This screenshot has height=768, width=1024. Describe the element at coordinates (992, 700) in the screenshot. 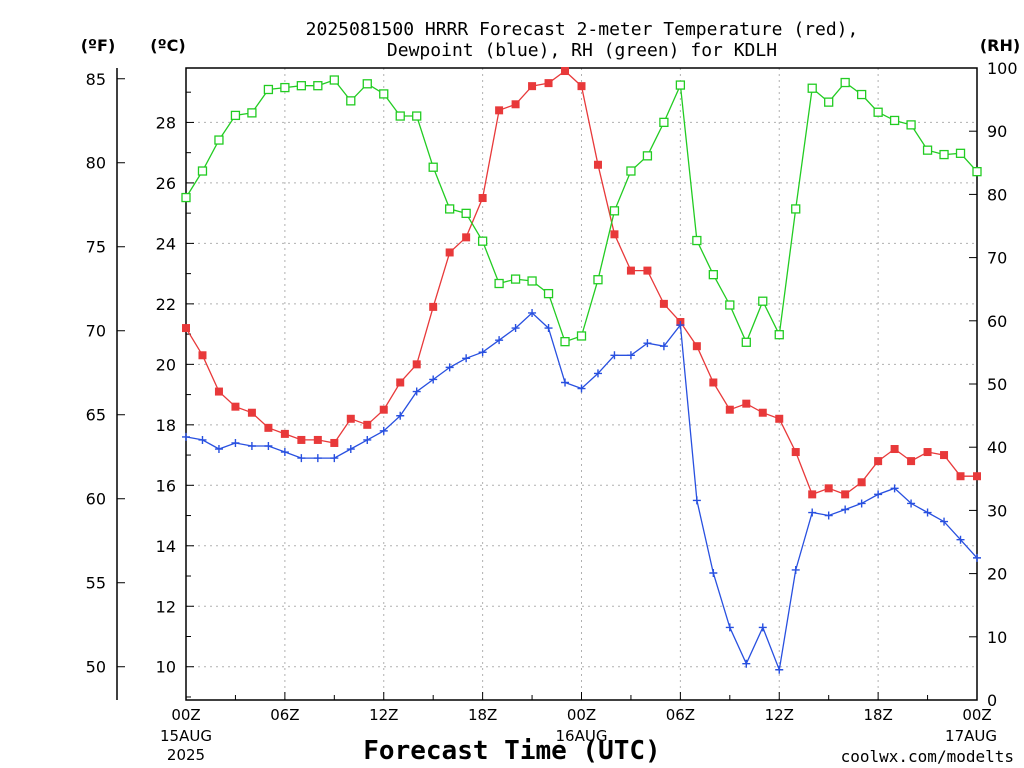

I see `rh-tick-label: 0` at that location.